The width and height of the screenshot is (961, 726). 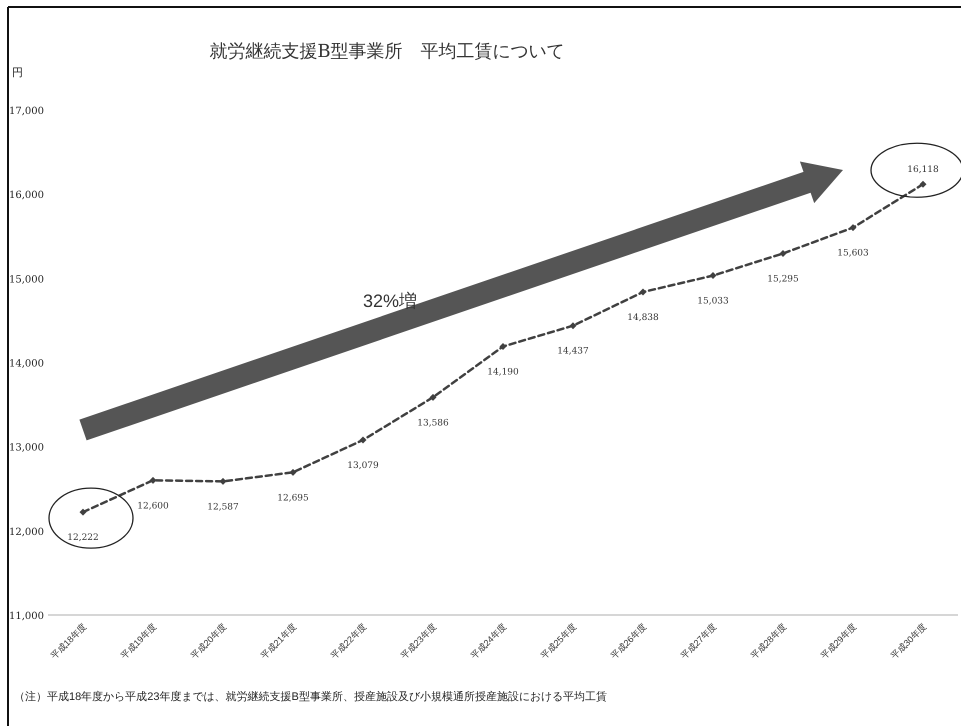 I want to click on y-tick-label: 17,000, so click(x=26, y=111).